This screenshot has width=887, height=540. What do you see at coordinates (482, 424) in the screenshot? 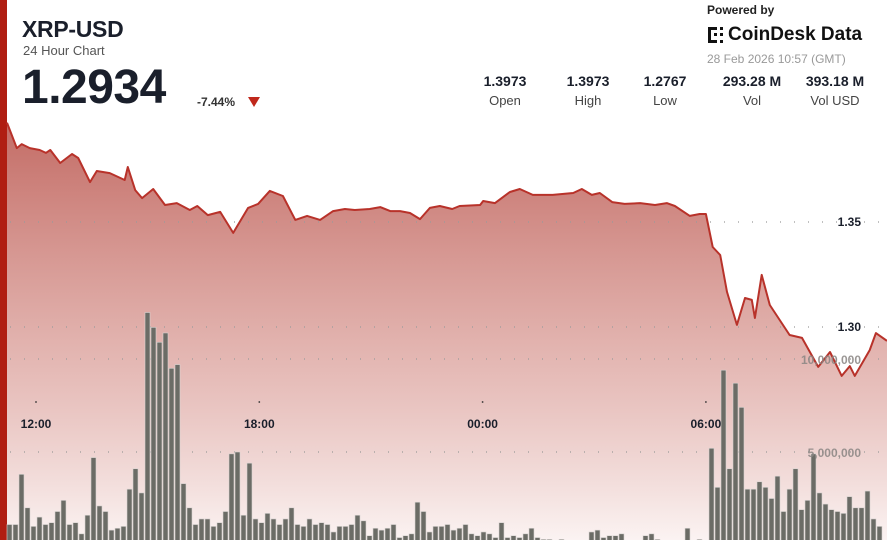
I see `x-tick-label: 00:00` at bounding box center [482, 424].